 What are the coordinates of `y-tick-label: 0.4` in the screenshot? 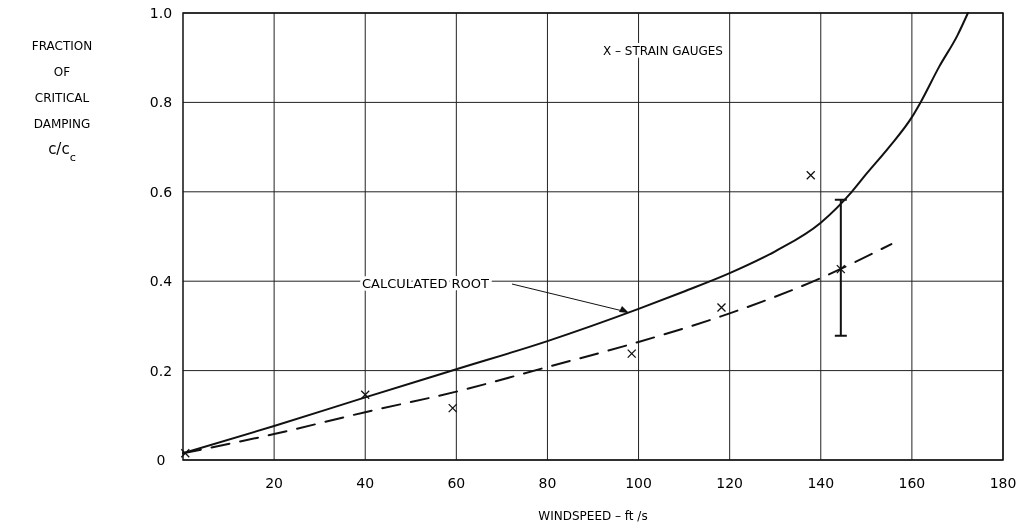 It's located at (161, 281).